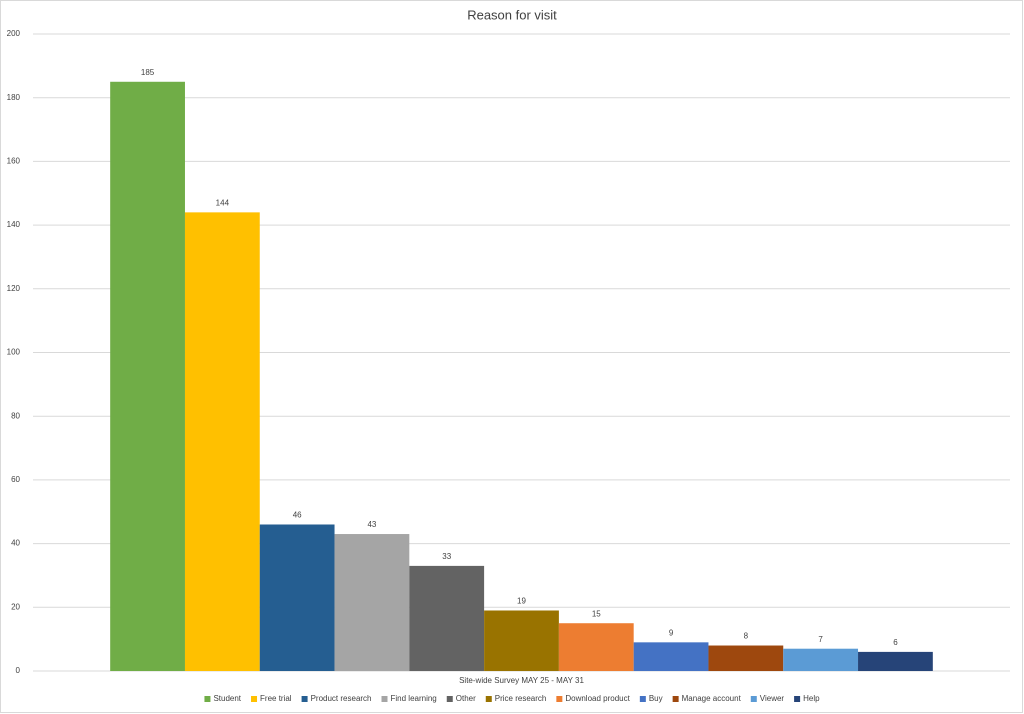 The image size is (1024, 714). Describe the element at coordinates (15, 543) in the screenshot. I see `y-tick-label: 40` at that location.